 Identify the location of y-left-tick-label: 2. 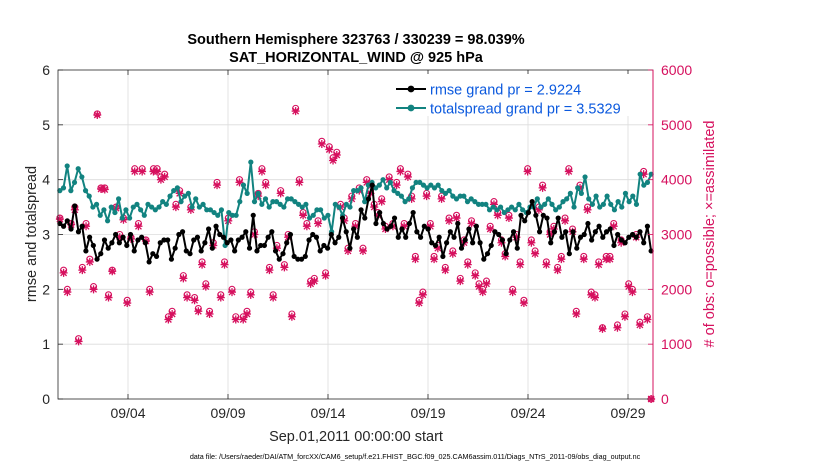
(46, 289).